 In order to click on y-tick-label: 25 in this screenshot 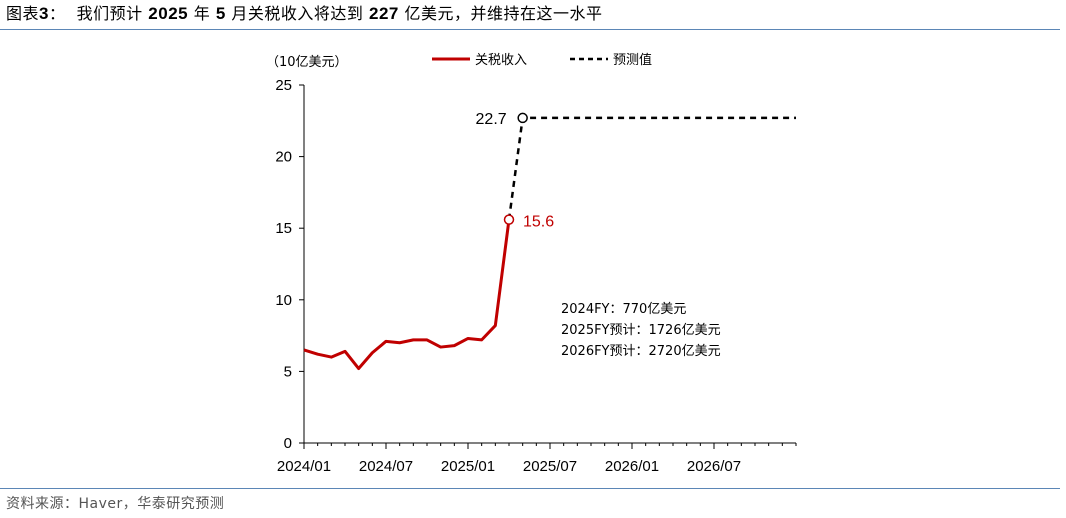, I will do `click(283, 85)`.